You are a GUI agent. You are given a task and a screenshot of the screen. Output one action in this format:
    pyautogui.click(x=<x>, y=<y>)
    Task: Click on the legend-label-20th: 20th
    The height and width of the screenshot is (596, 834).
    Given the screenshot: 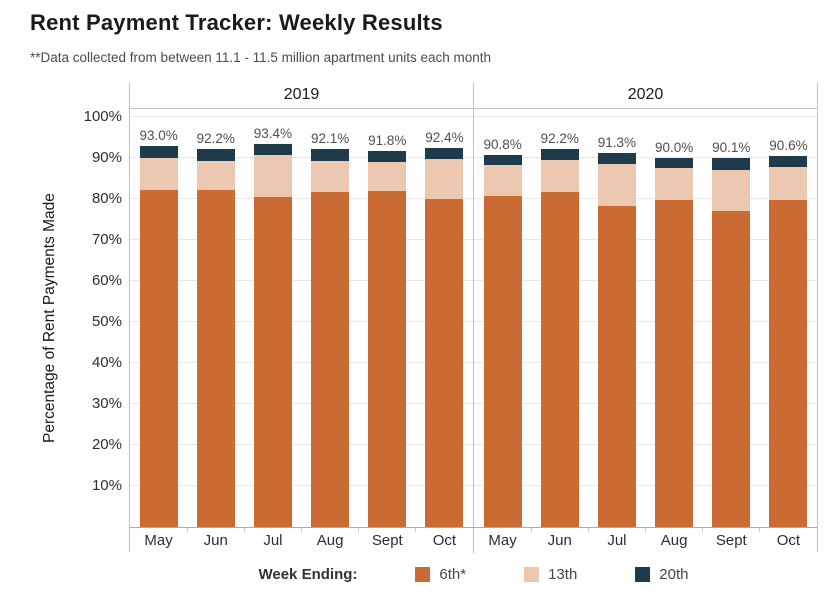 What is the action you would take?
    pyautogui.click(x=674, y=574)
    